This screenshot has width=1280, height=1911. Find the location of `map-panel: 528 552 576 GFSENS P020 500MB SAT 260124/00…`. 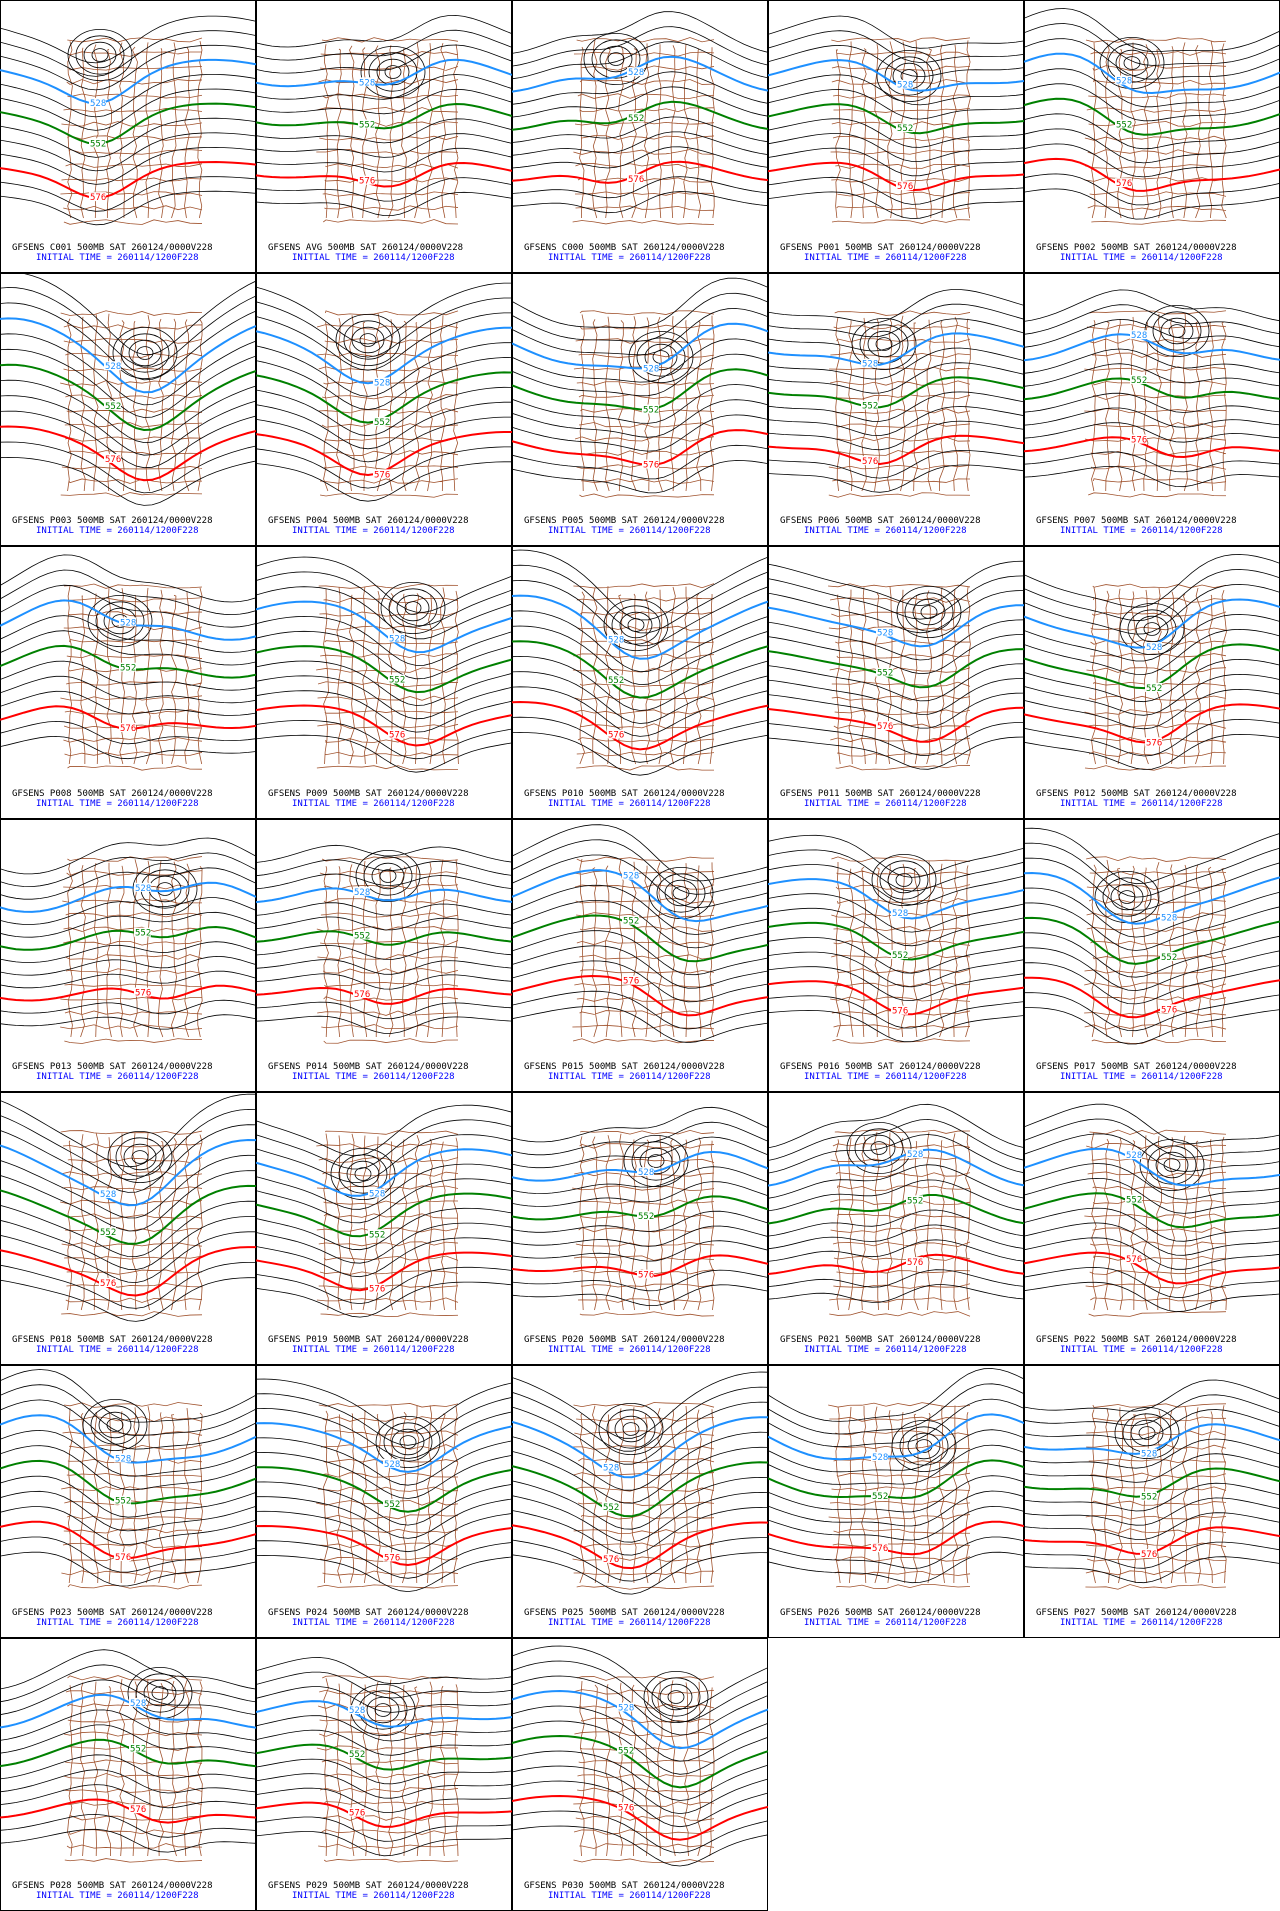

map-panel: 528 552 576 GFSENS P020 500MB SAT 260124/00… is located at coordinates (640, 1228).